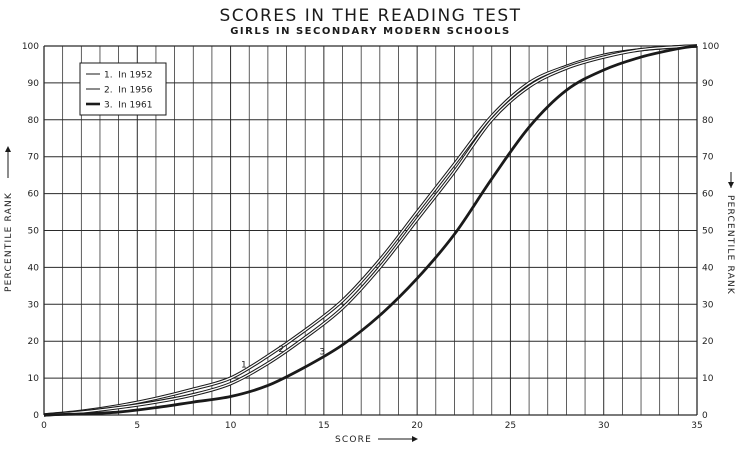  Describe the element at coordinates (128, 76) in the screenshot. I see `legend-label-1952: 1. In 1952` at that location.